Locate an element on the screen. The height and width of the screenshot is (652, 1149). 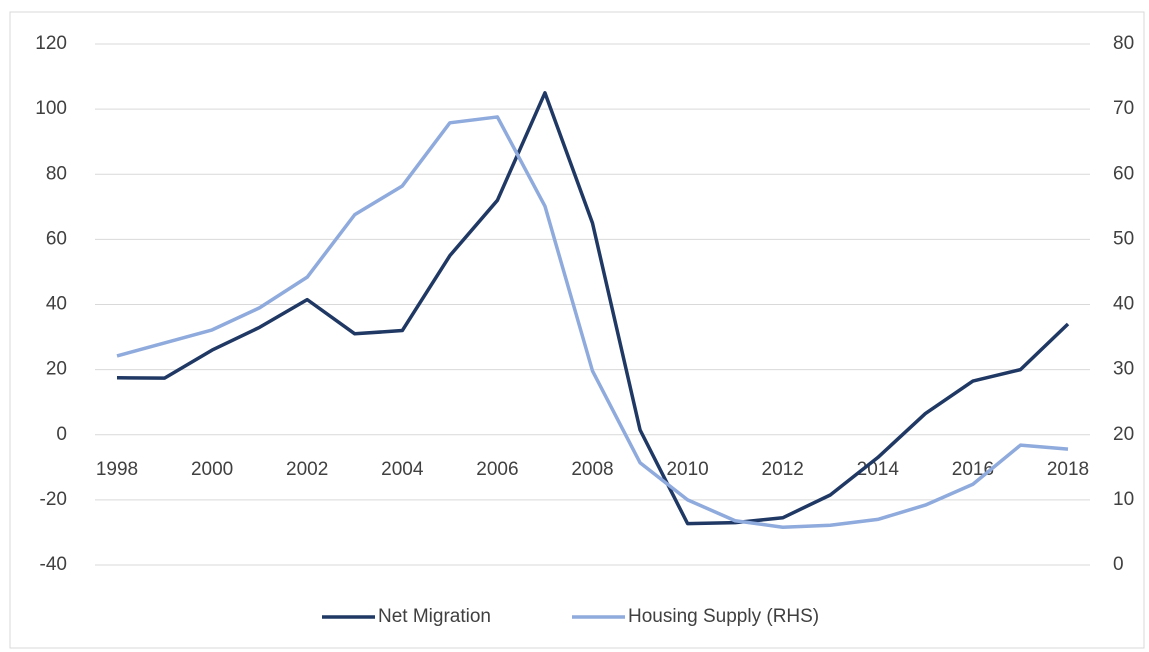
x-tick-label: 2012 is located at coordinates (783, 469).